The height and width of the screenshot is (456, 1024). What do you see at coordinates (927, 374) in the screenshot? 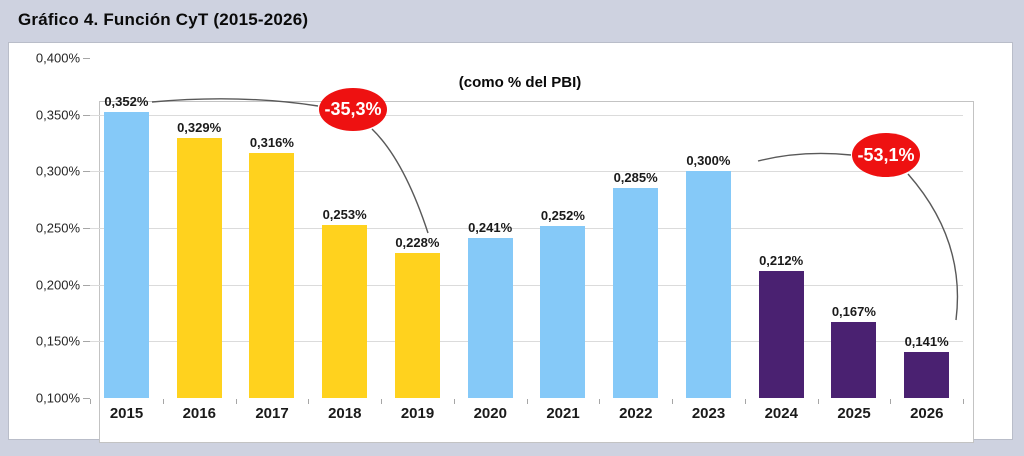
I see `bar-2026` at bounding box center [927, 374].